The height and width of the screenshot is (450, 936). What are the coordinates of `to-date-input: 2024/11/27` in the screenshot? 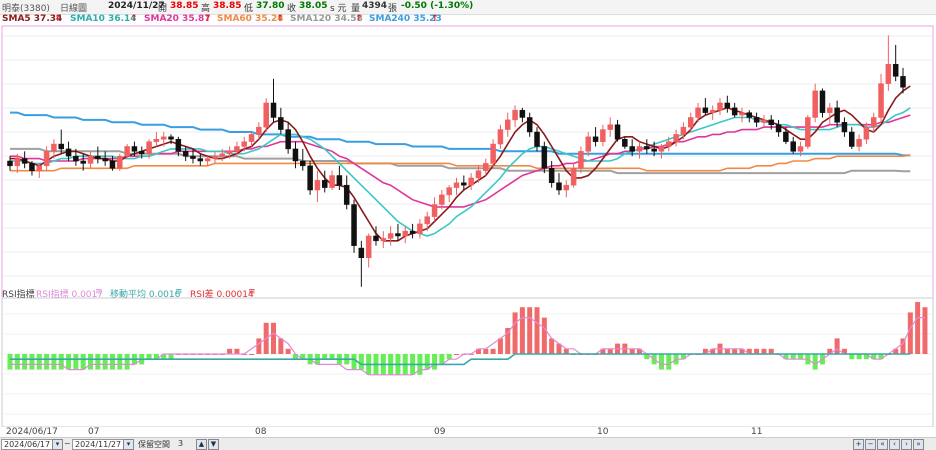 It's located at (98, 444).